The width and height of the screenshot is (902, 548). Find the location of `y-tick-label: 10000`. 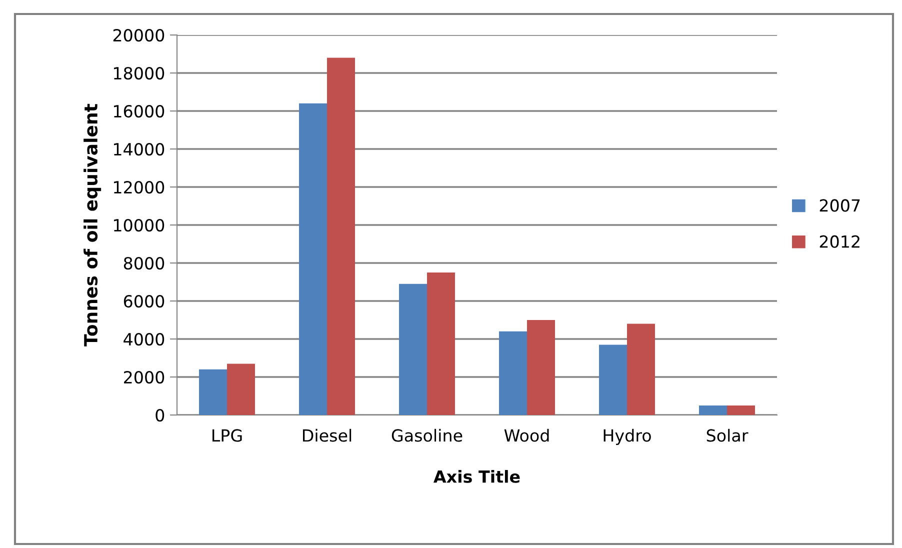

y-tick-label: 10000 is located at coordinates (139, 225).